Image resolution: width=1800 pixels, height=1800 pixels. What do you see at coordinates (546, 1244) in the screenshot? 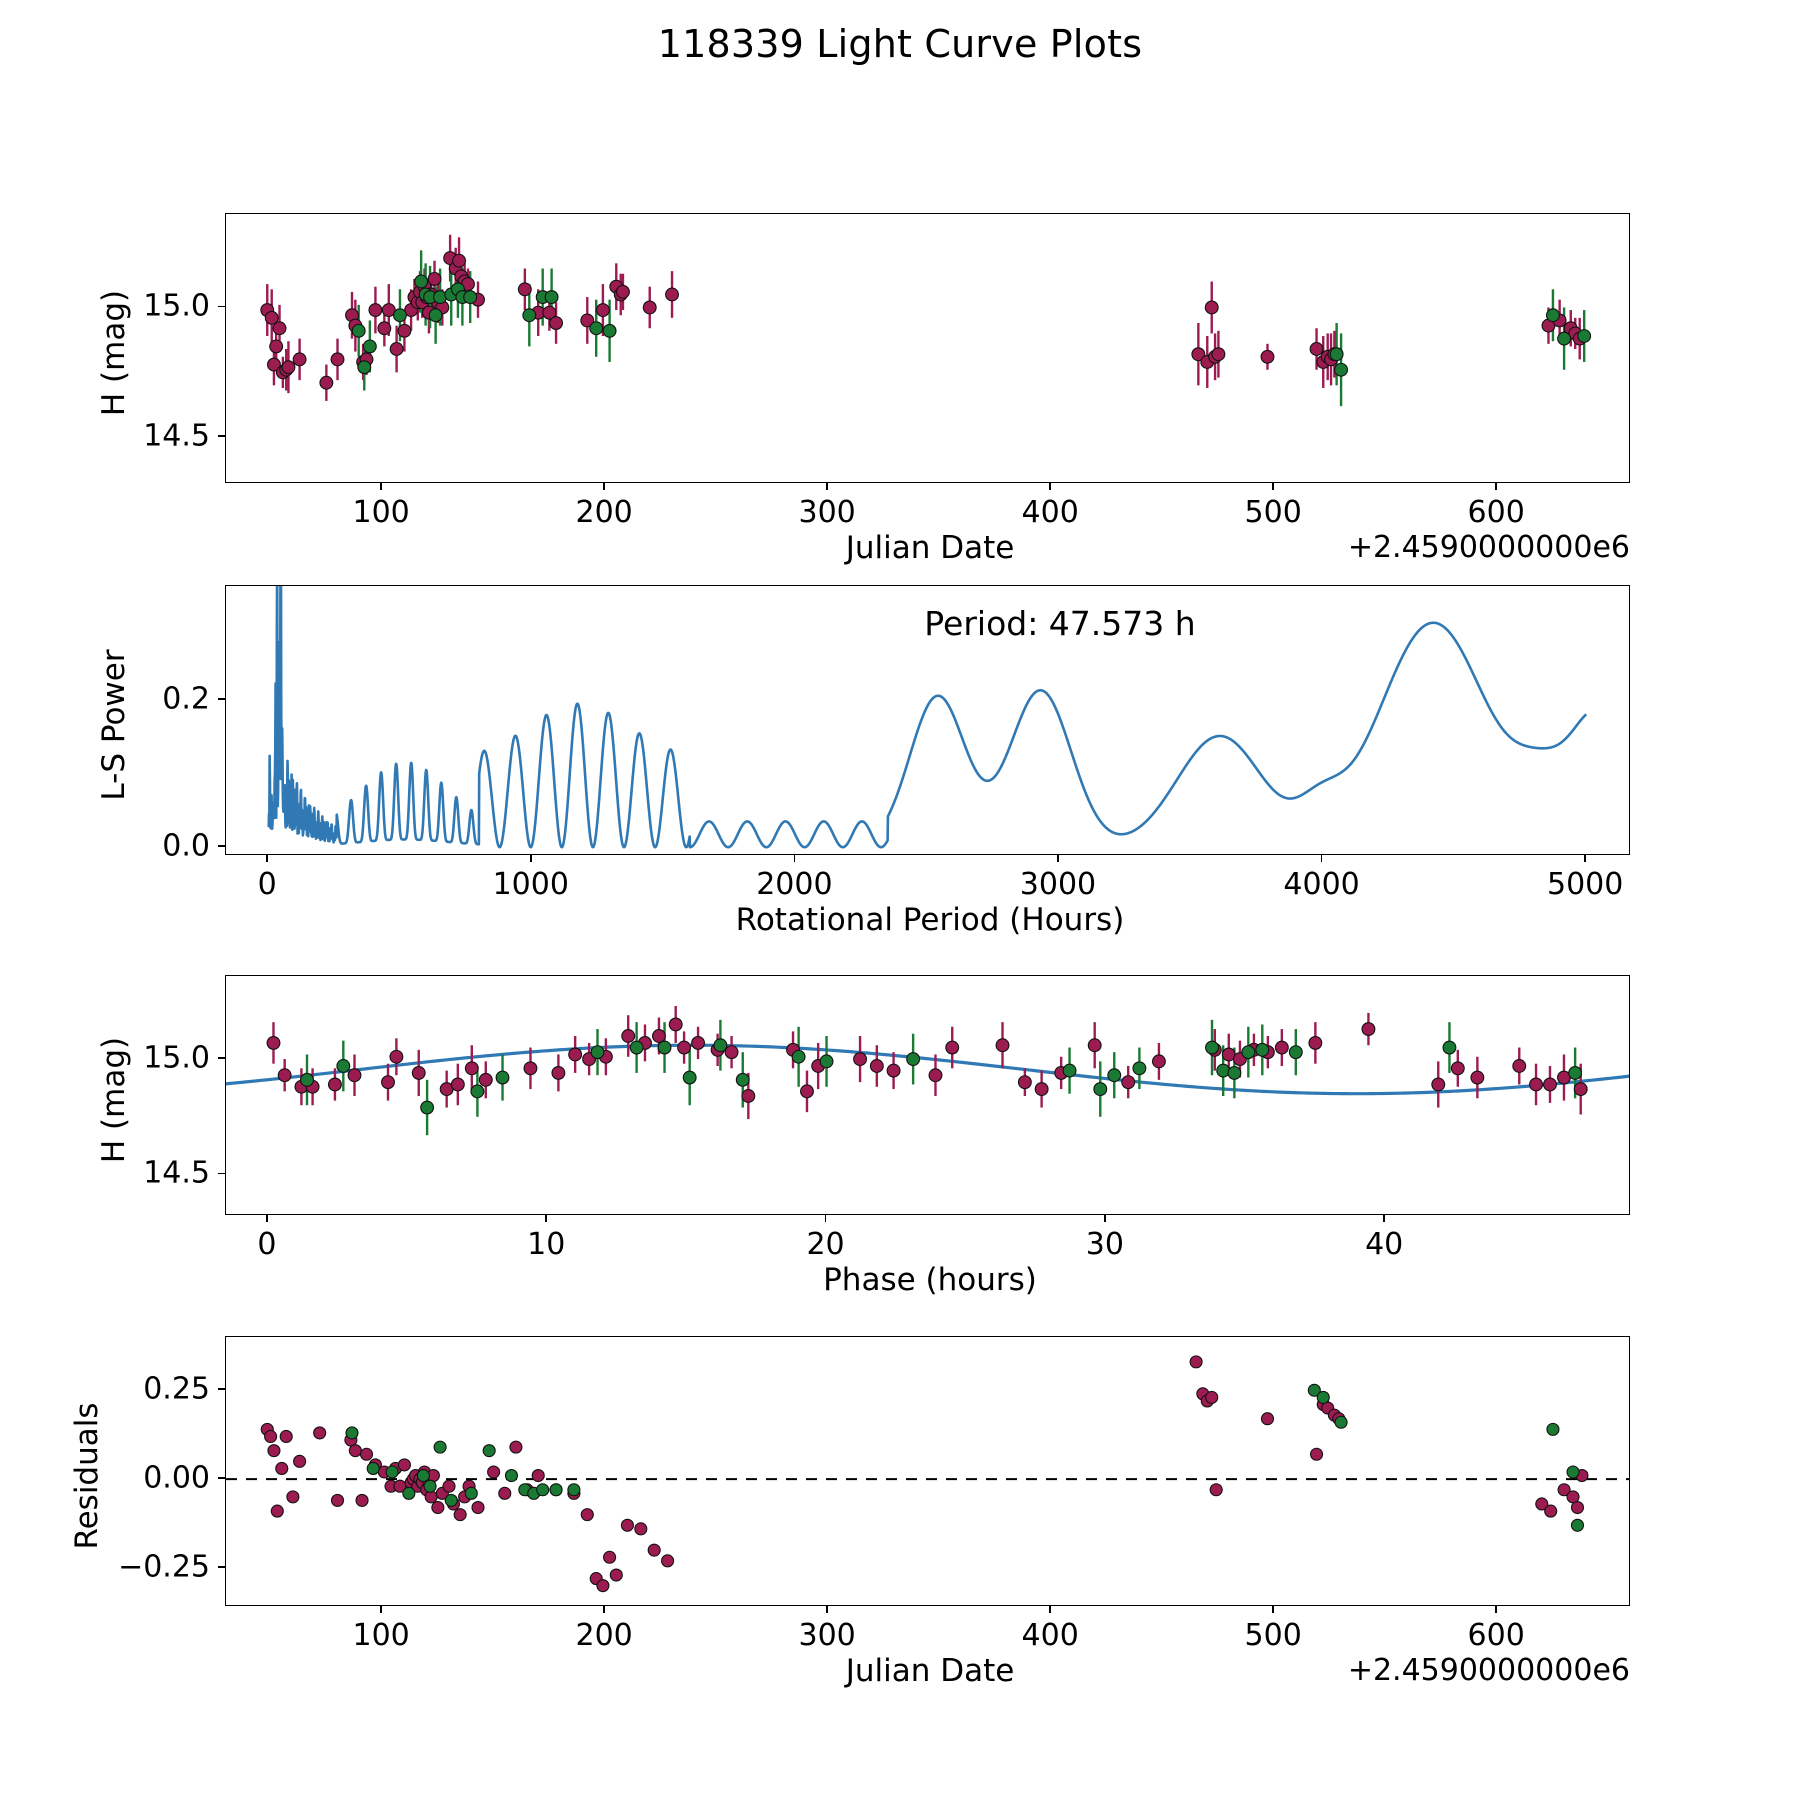
I see `x-tick-label: 10` at bounding box center [546, 1244].